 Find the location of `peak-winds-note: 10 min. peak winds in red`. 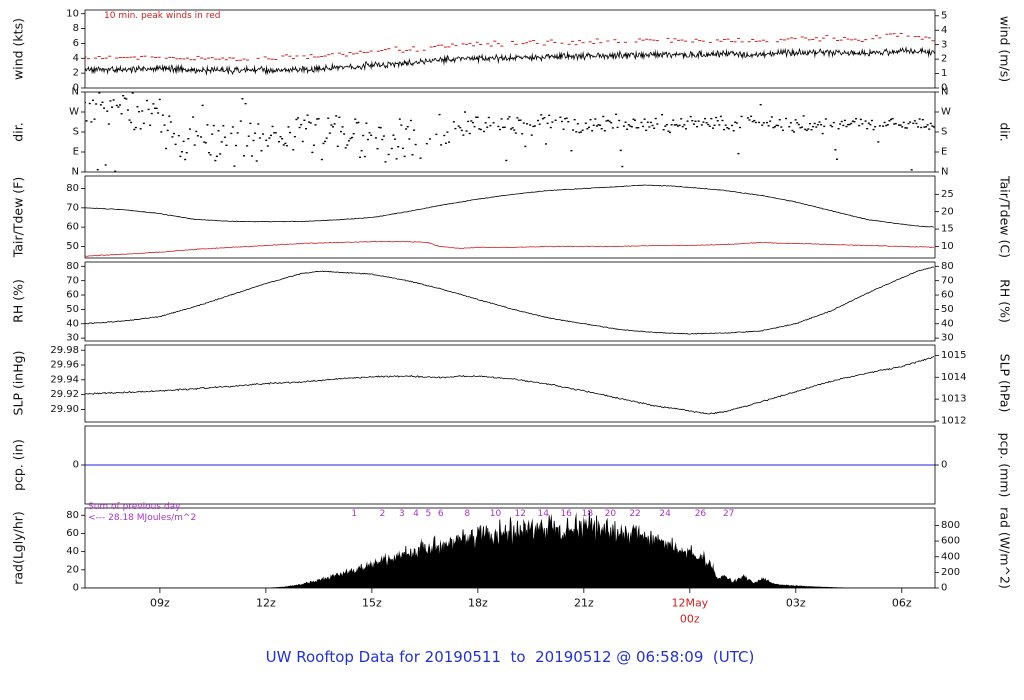

peak-winds-note: 10 min. peak winds in red is located at coordinates (162, 16).